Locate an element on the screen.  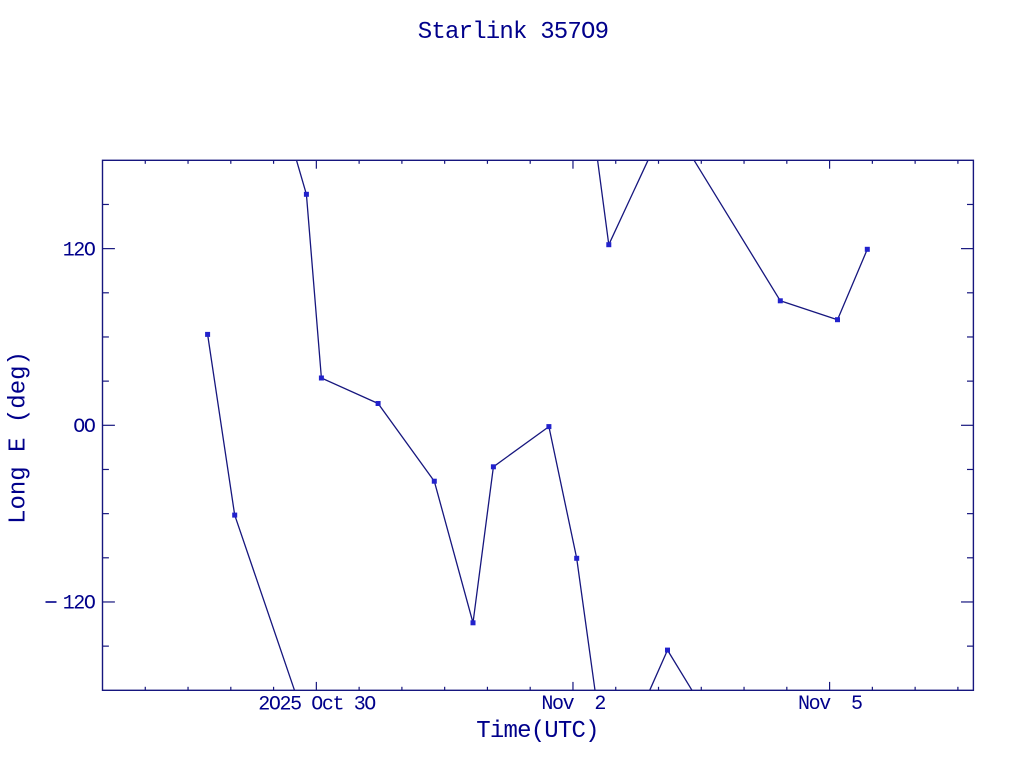
svg-text: Long E (deg) is located at coordinates (19, 437).